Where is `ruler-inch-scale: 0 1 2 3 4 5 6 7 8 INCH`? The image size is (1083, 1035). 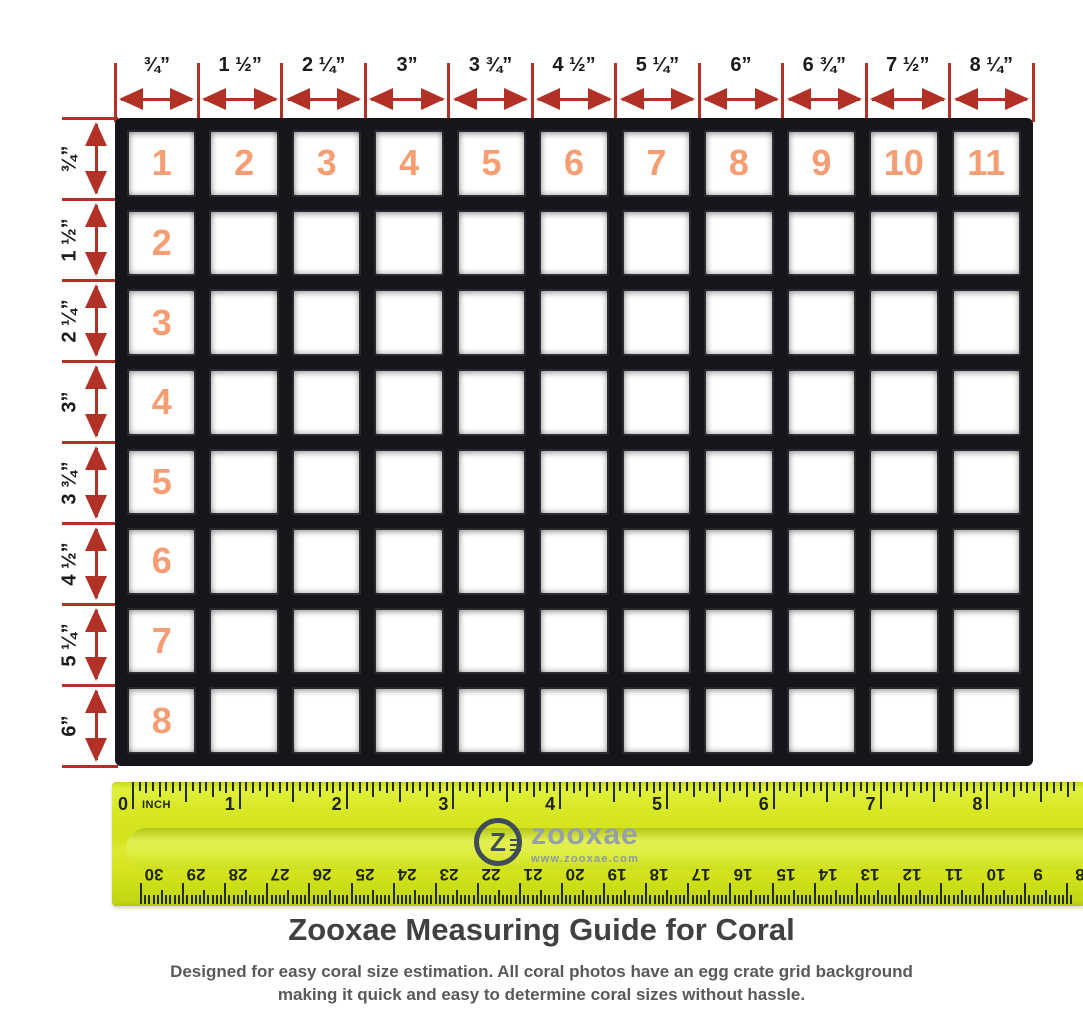
ruler-inch-scale: 0 1 2 3 4 5 6 7 8 INCH is located at coordinates (597, 844).